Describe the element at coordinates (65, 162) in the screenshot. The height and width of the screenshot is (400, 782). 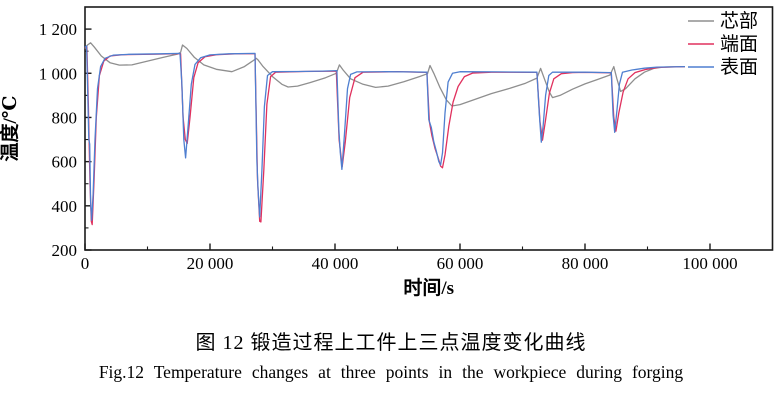
I see `y-tick-label: 600` at that location.